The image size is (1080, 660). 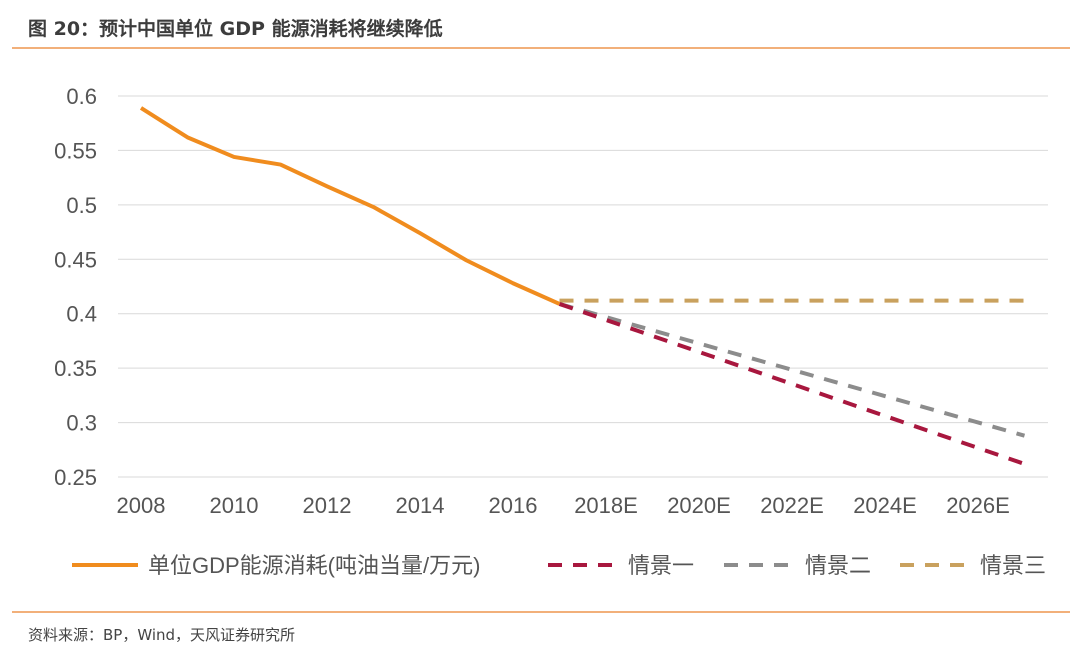 What do you see at coordinates (81, 314) in the screenshot?
I see `y-tick-label: 0.4` at bounding box center [81, 314].